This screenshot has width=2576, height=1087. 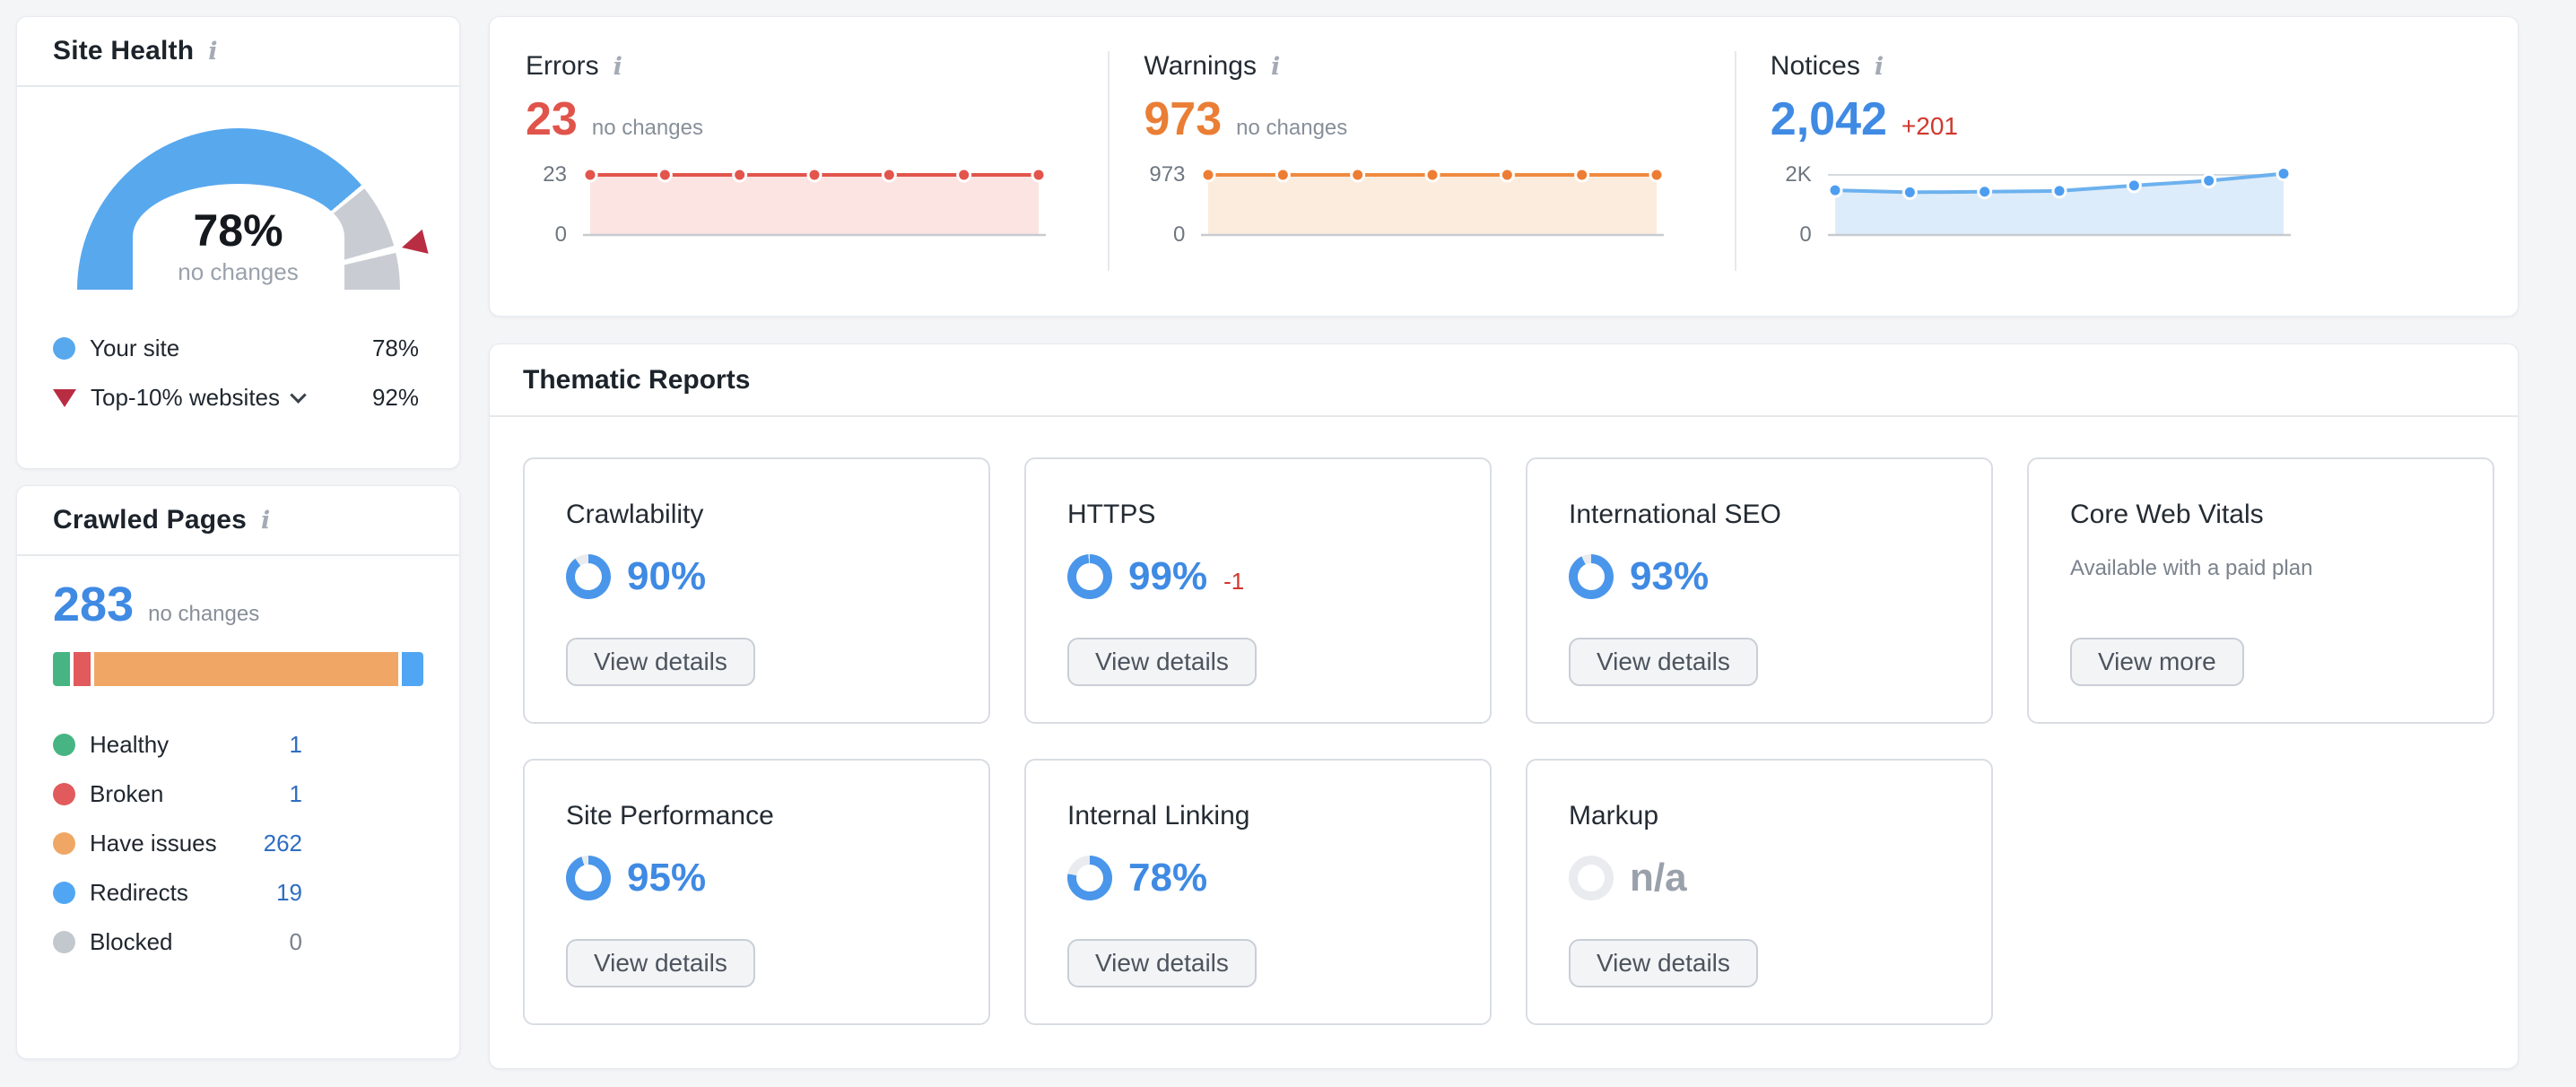 What do you see at coordinates (1675, 514) in the screenshot?
I see `international-seo-title: International SEO` at bounding box center [1675, 514].